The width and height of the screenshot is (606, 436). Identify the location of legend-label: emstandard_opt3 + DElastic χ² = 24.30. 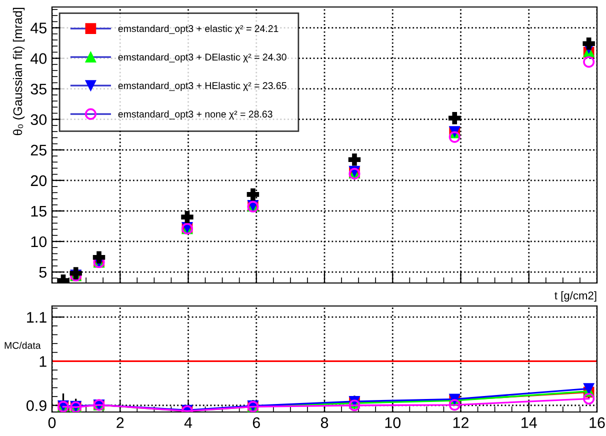
(202, 57).